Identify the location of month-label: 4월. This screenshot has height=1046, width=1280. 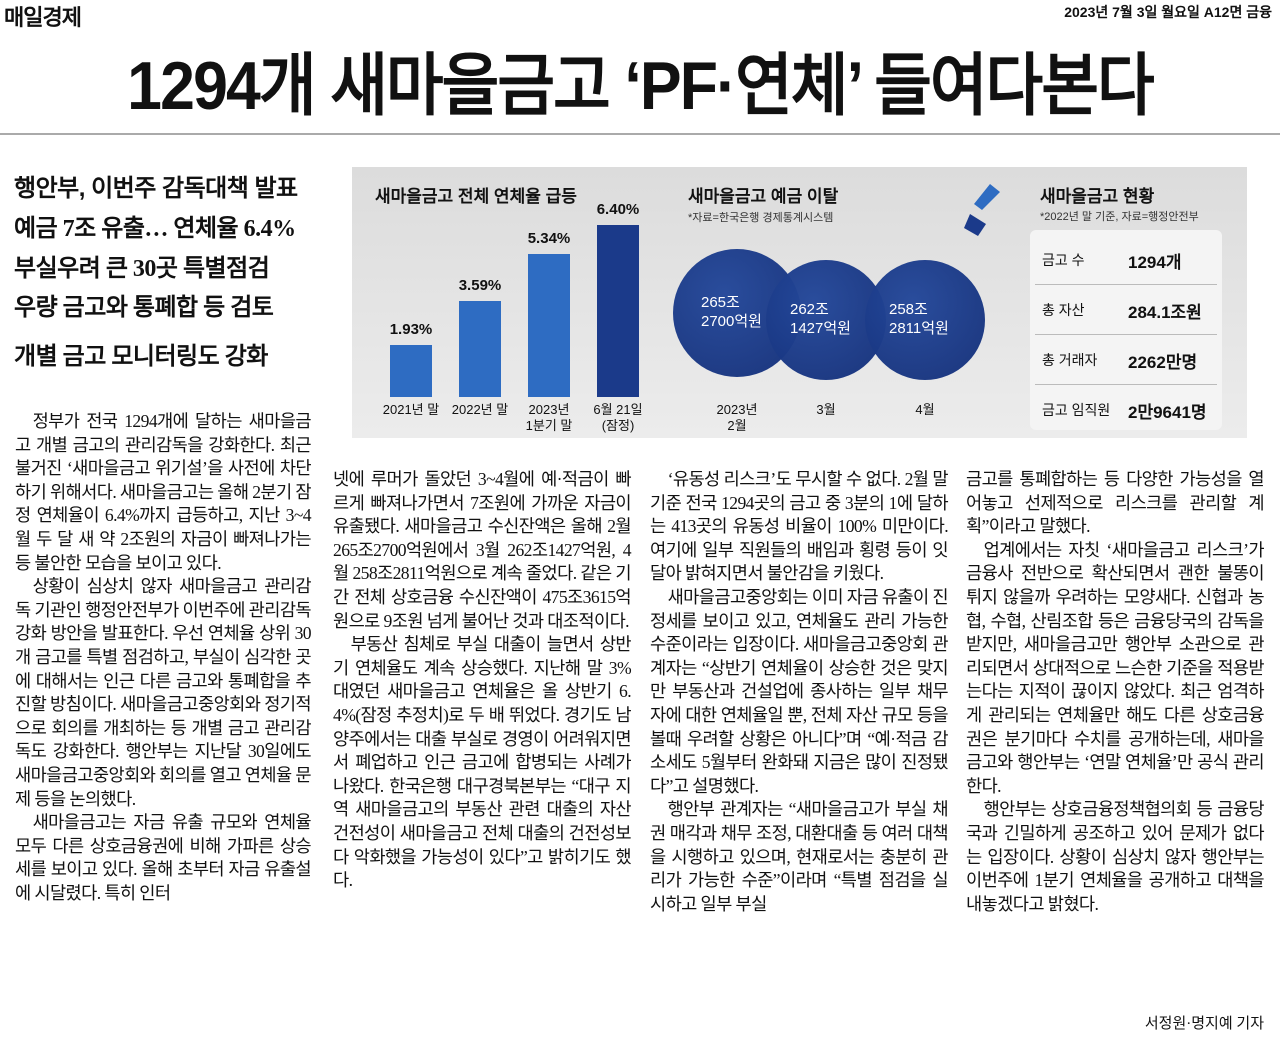
(925, 410).